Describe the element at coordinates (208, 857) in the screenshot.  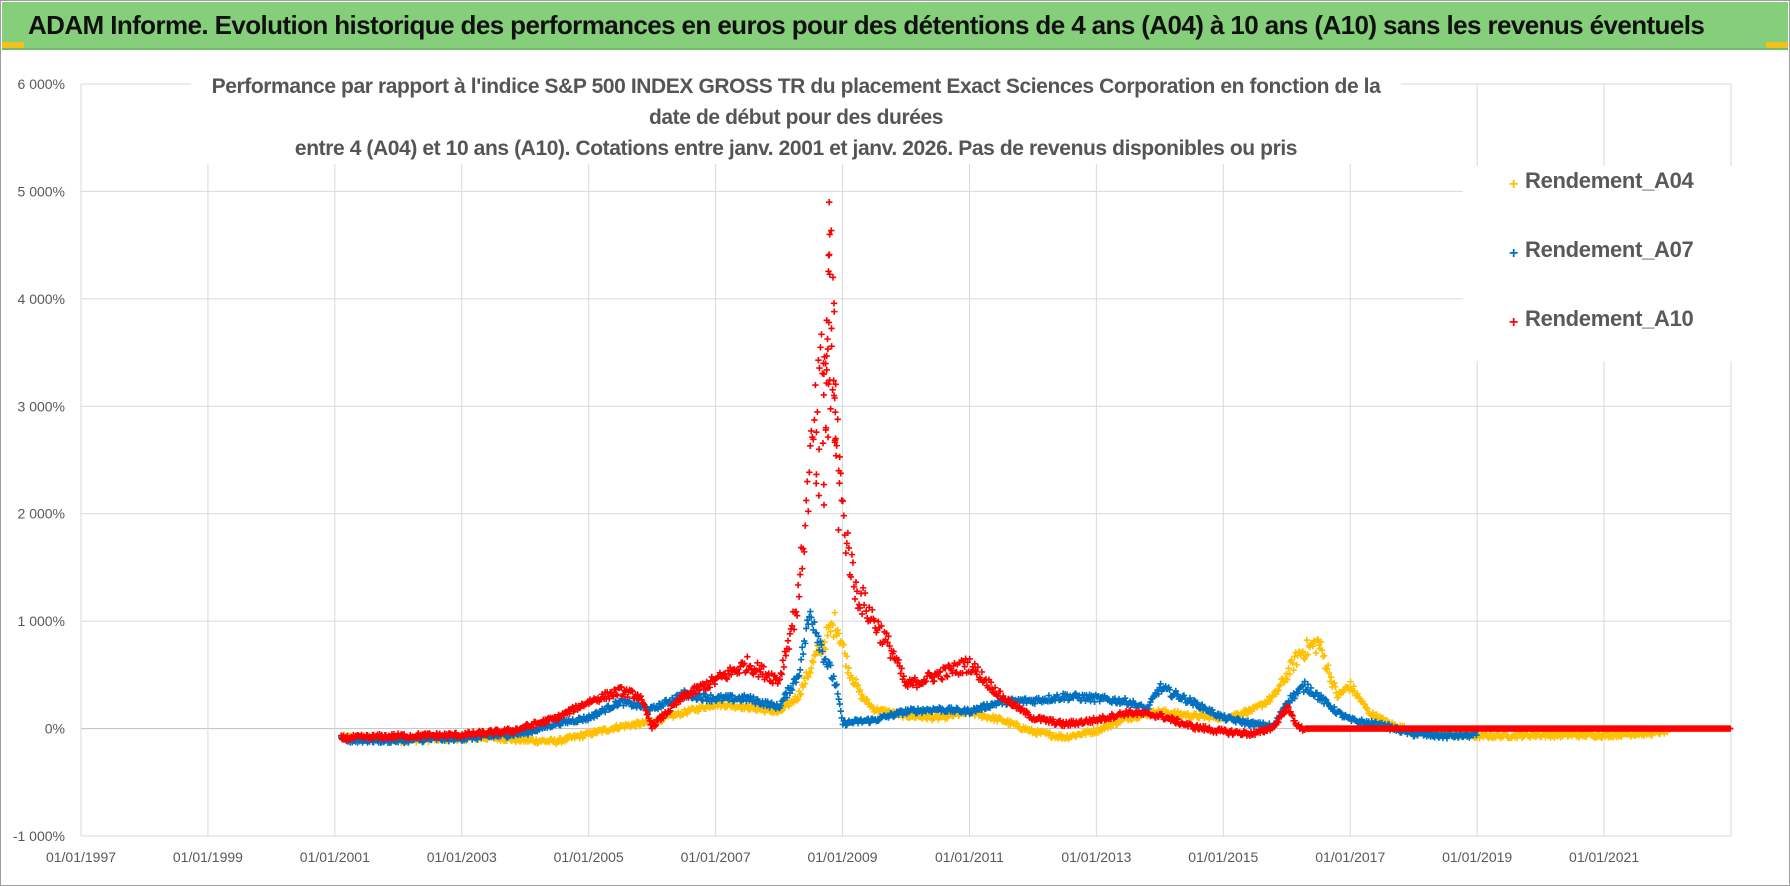
I see `x-tick-label: 01/01/1999` at that location.